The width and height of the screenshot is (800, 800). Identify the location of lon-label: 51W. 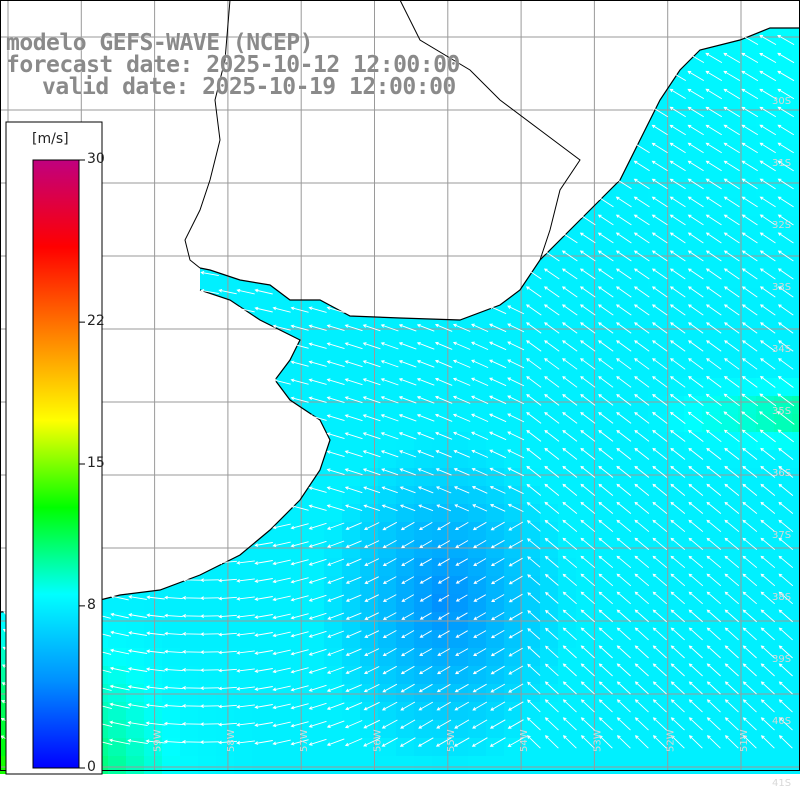
(744, 740).